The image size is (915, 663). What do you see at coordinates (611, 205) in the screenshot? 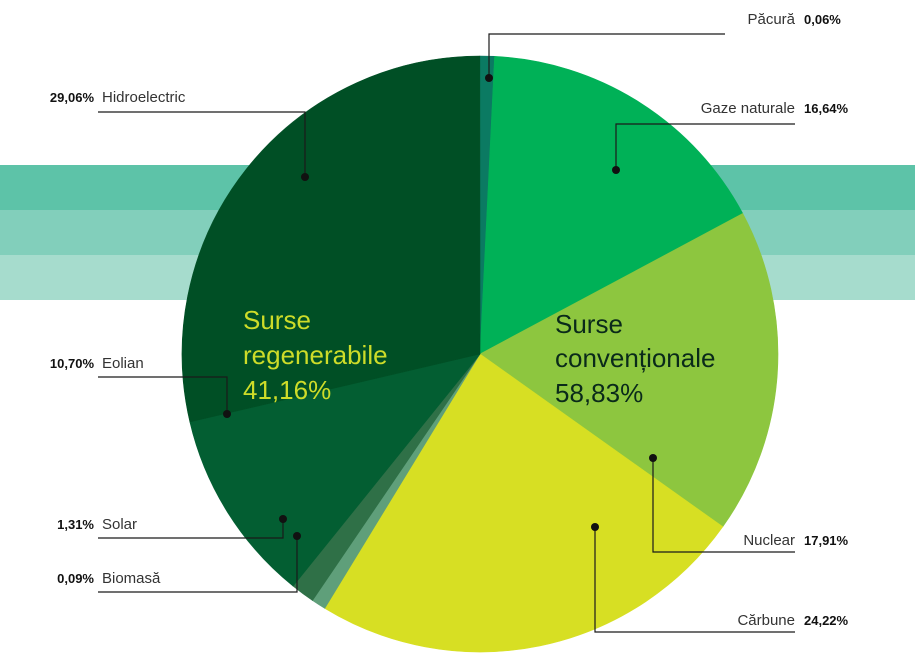
I see `slice-gaze-naturale` at bounding box center [611, 205].